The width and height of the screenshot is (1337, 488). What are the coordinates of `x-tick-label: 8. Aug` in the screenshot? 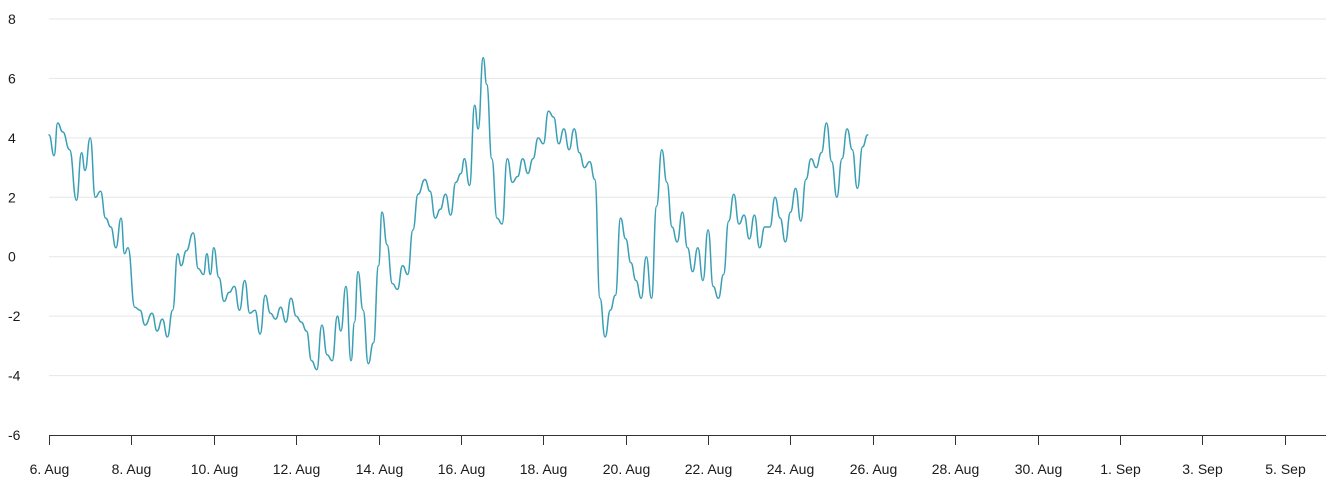 It's located at (132, 469).